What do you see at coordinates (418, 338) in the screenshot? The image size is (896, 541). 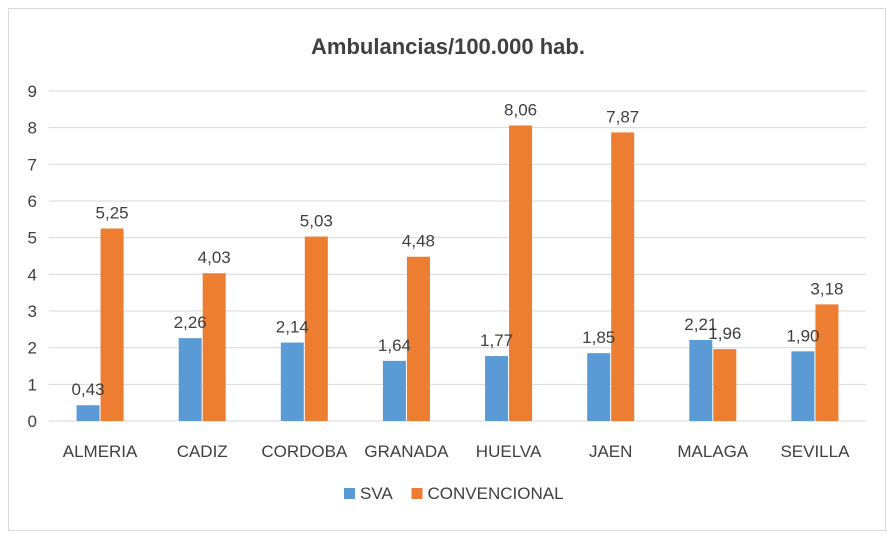 I see `bar-convencional-granada` at bounding box center [418, 338].